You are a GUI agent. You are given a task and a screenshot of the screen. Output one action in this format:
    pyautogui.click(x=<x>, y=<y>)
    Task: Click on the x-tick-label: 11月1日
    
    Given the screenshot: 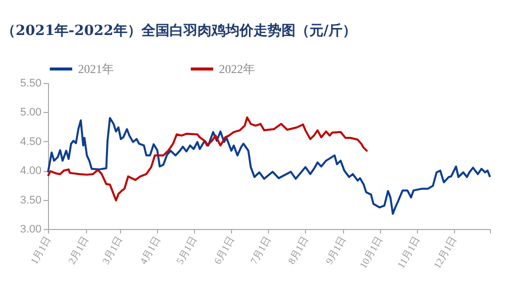 What is the action you would take?
    pyautogui.click(x=409, y=252)
    